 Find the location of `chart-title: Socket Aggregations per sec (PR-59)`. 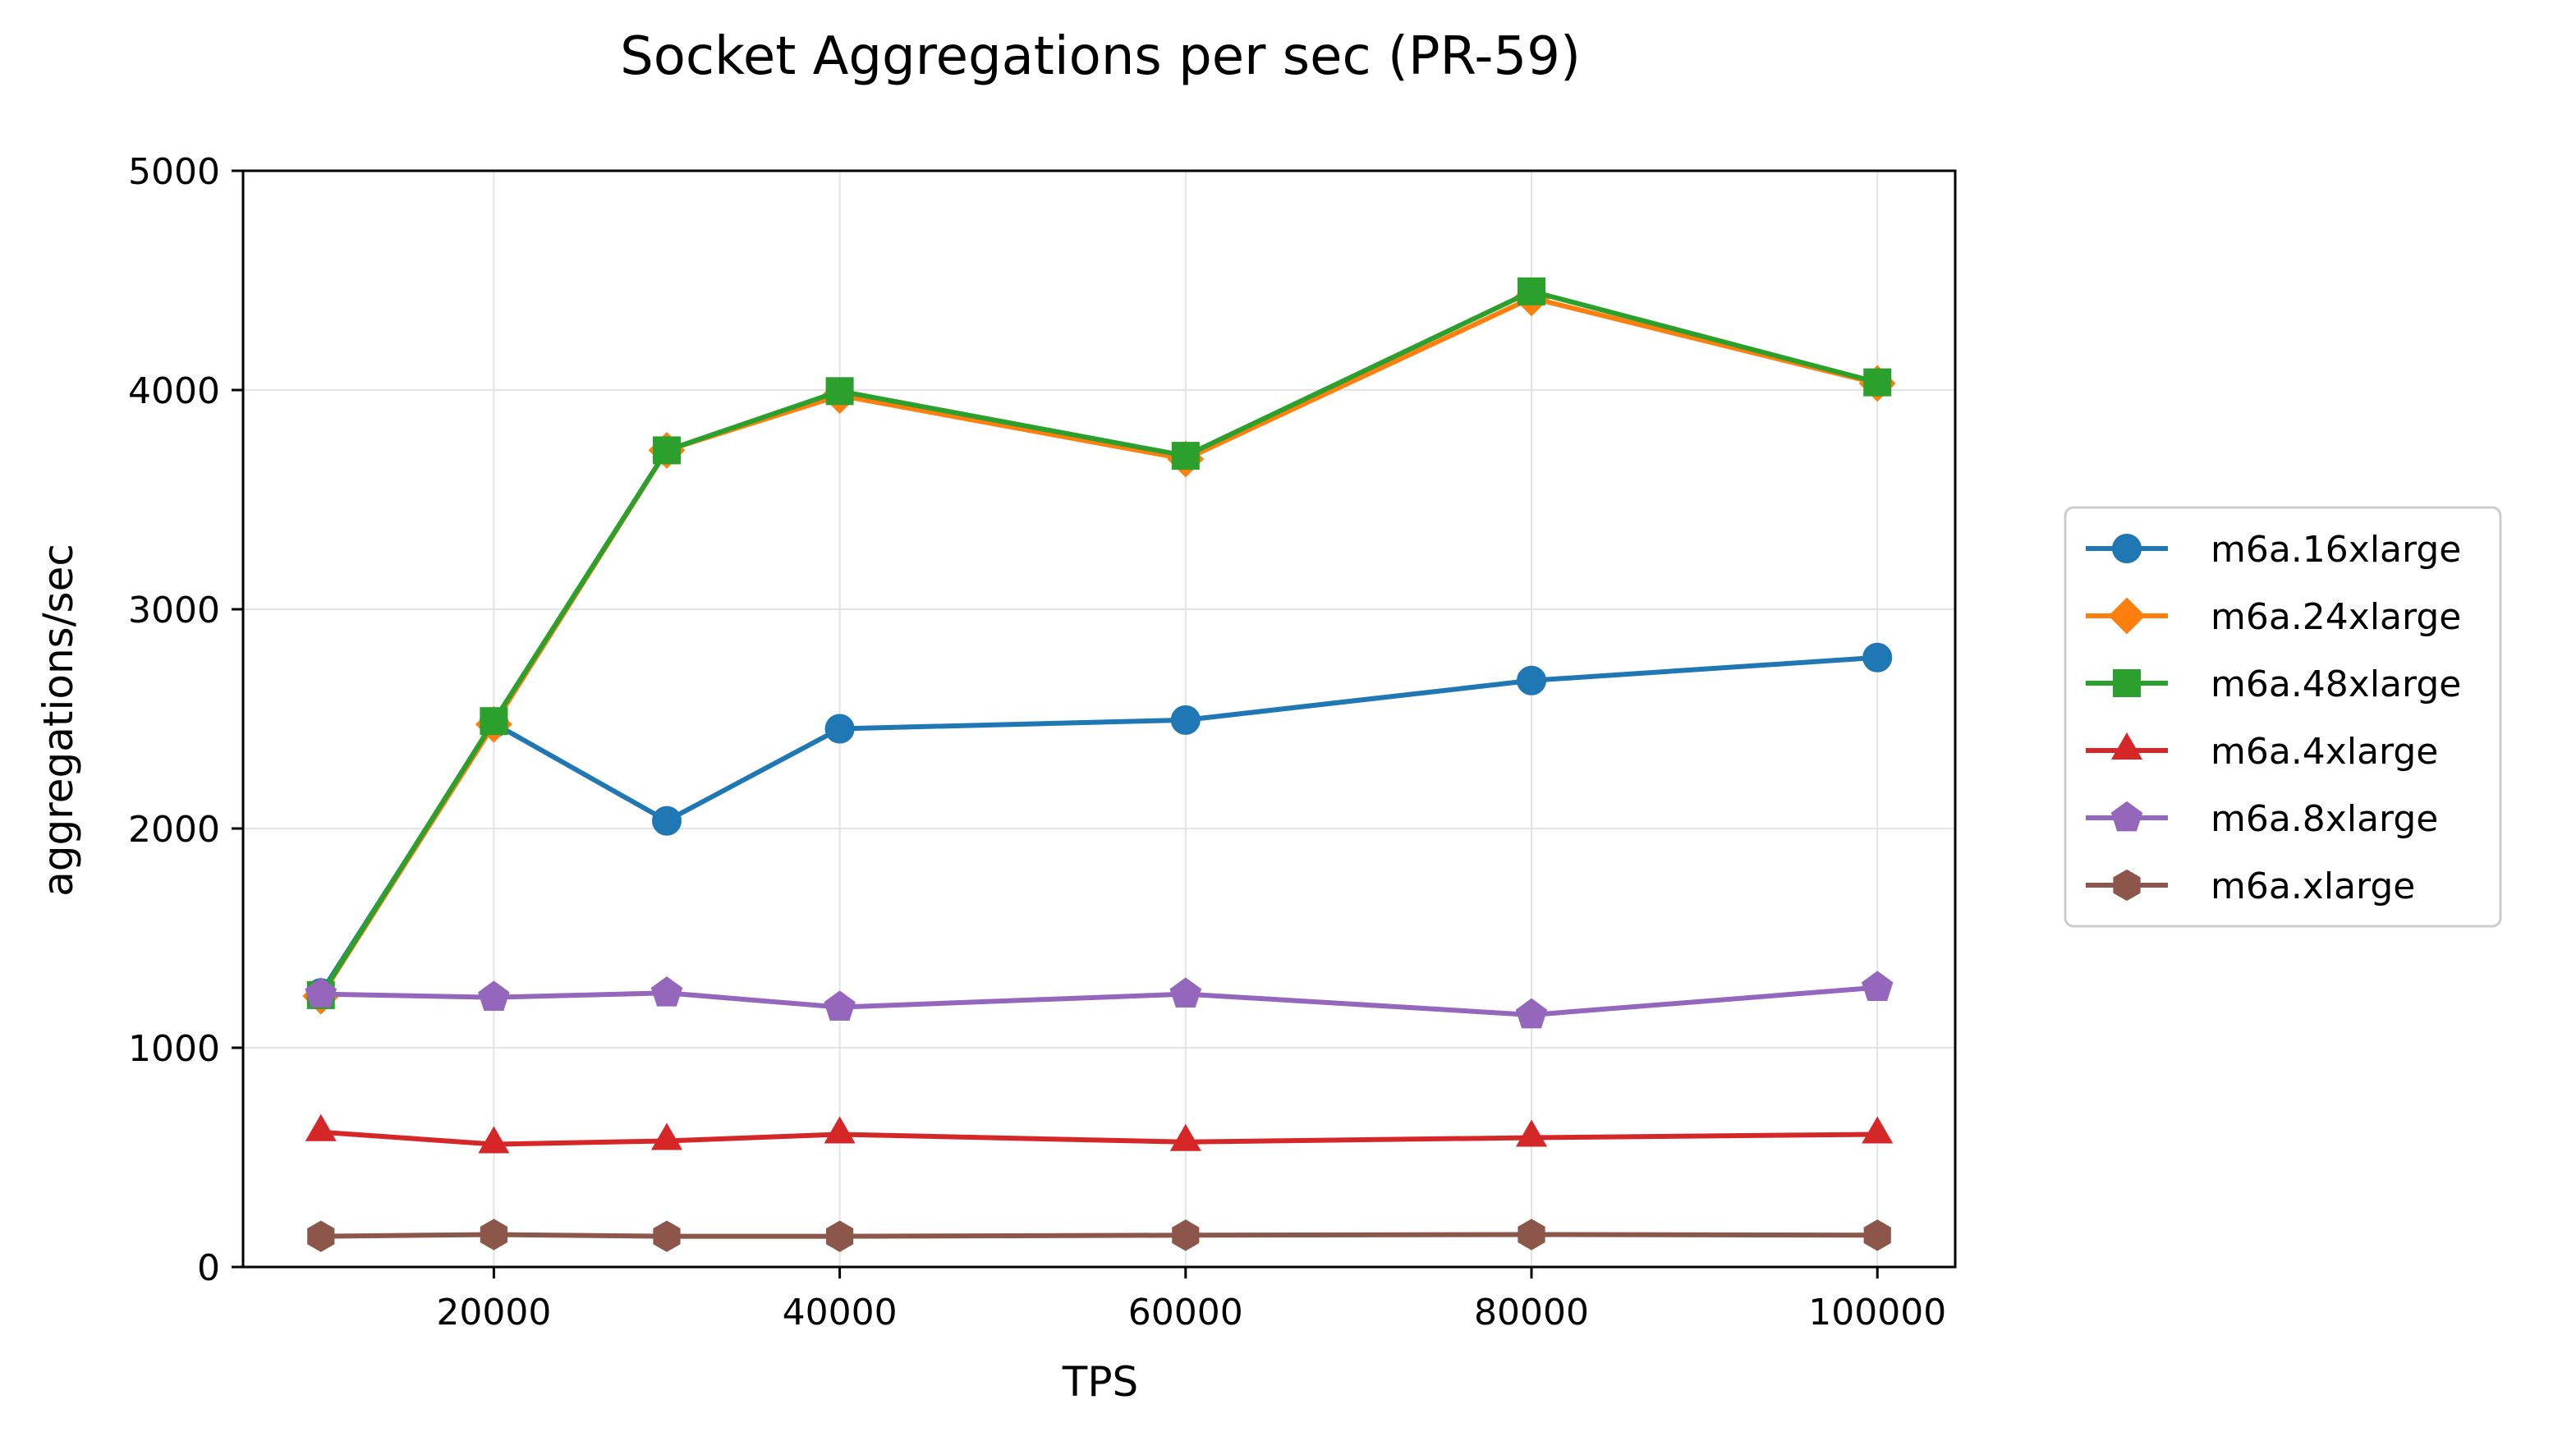

chart-title: Socket Aggregations per sec (PR-59) is located at coordinates (1100, 56).